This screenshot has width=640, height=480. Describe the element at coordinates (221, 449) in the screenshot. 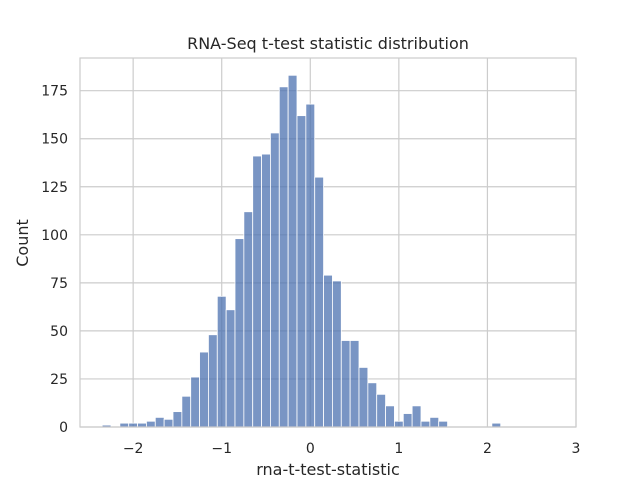

I see `x-tick-label: −1` at that location.